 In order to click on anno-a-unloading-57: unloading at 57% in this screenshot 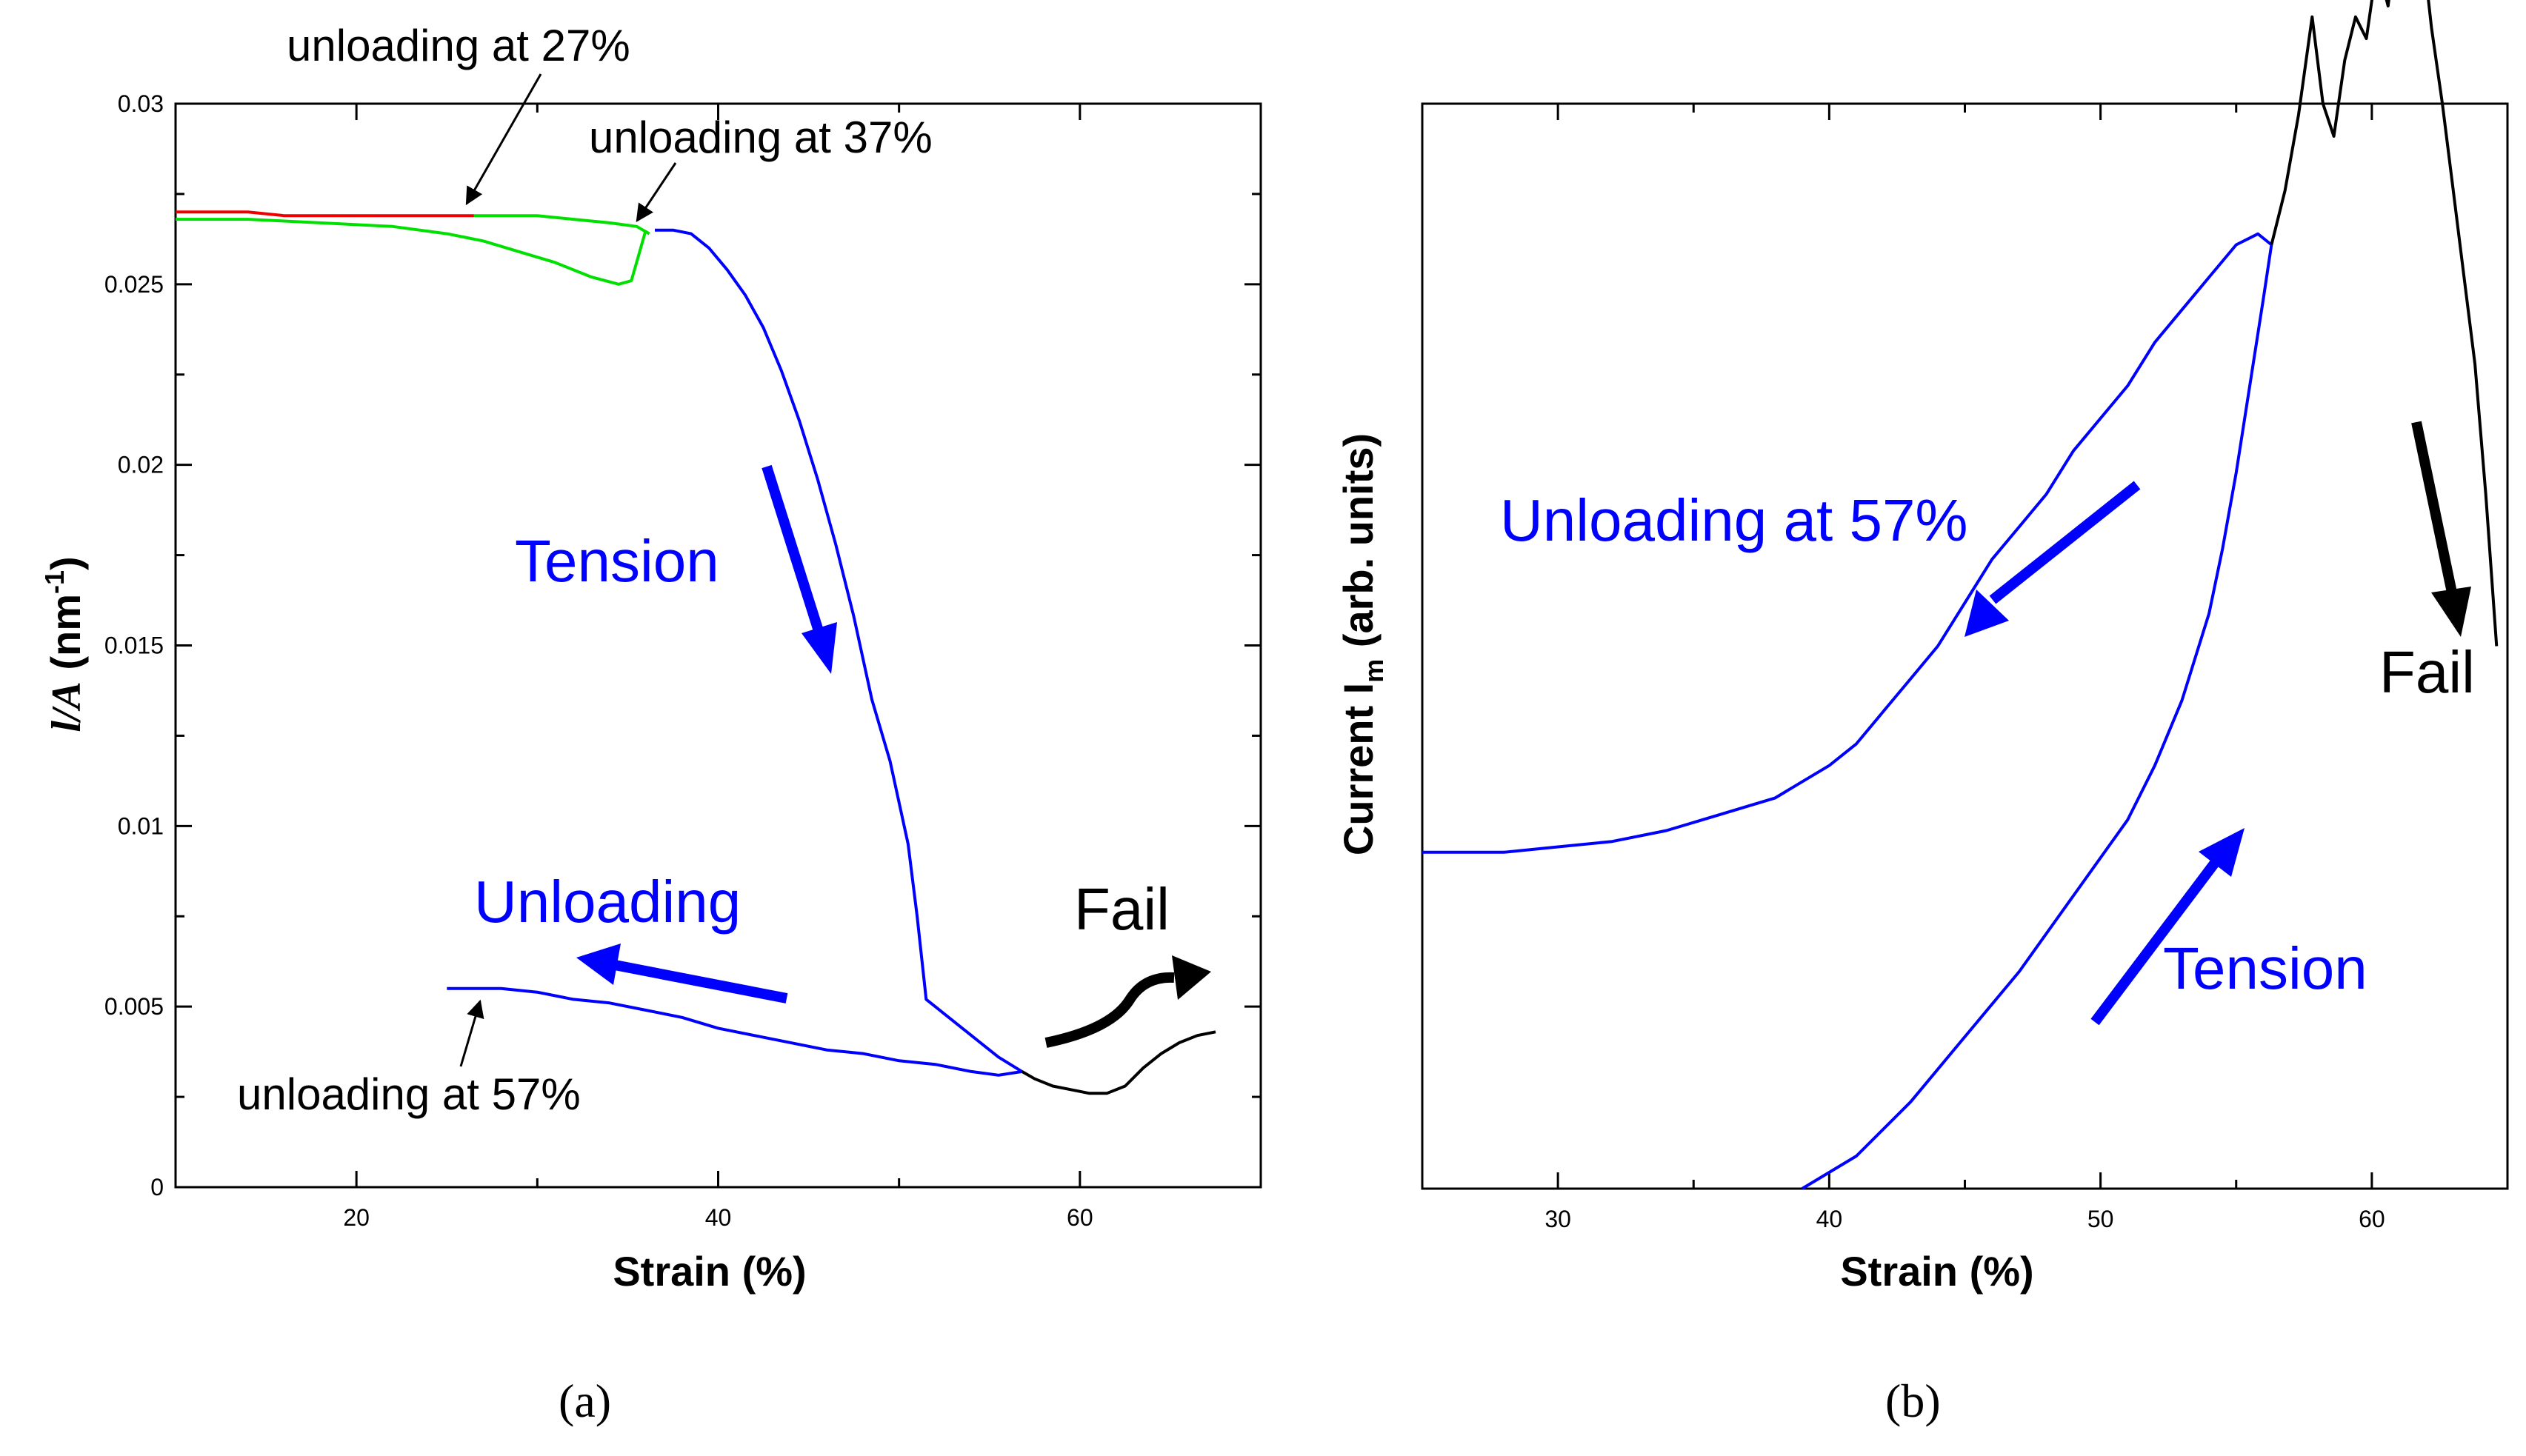, I will do `click(409, 1094)`.